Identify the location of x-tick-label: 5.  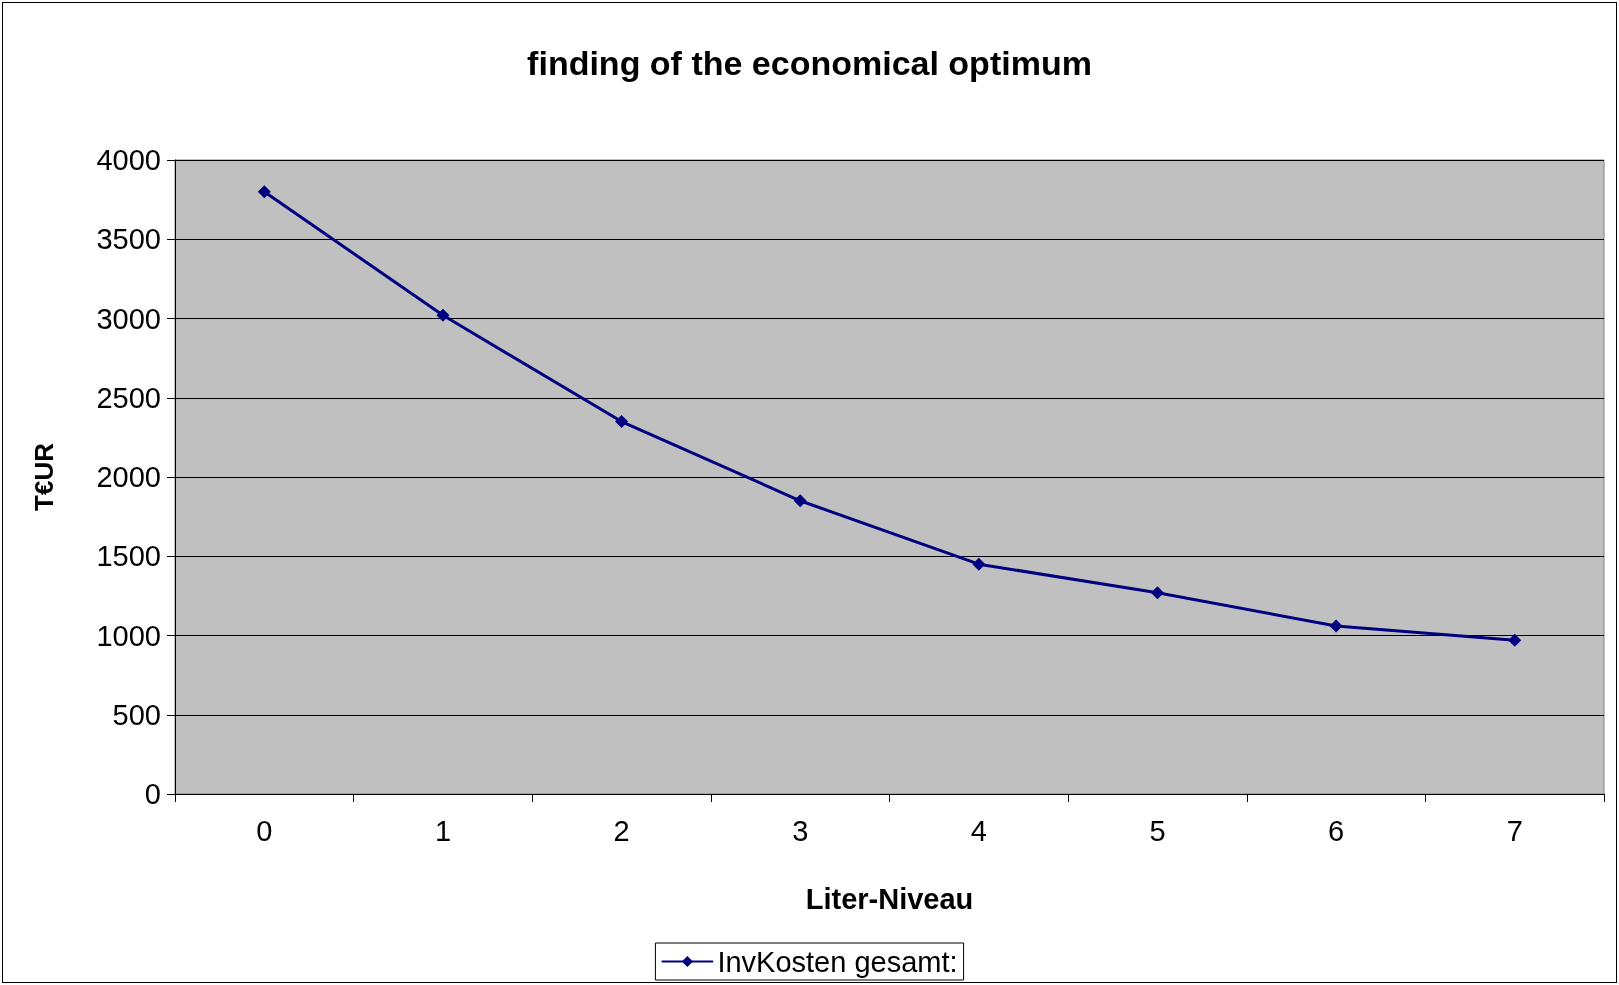
(1157, 830).